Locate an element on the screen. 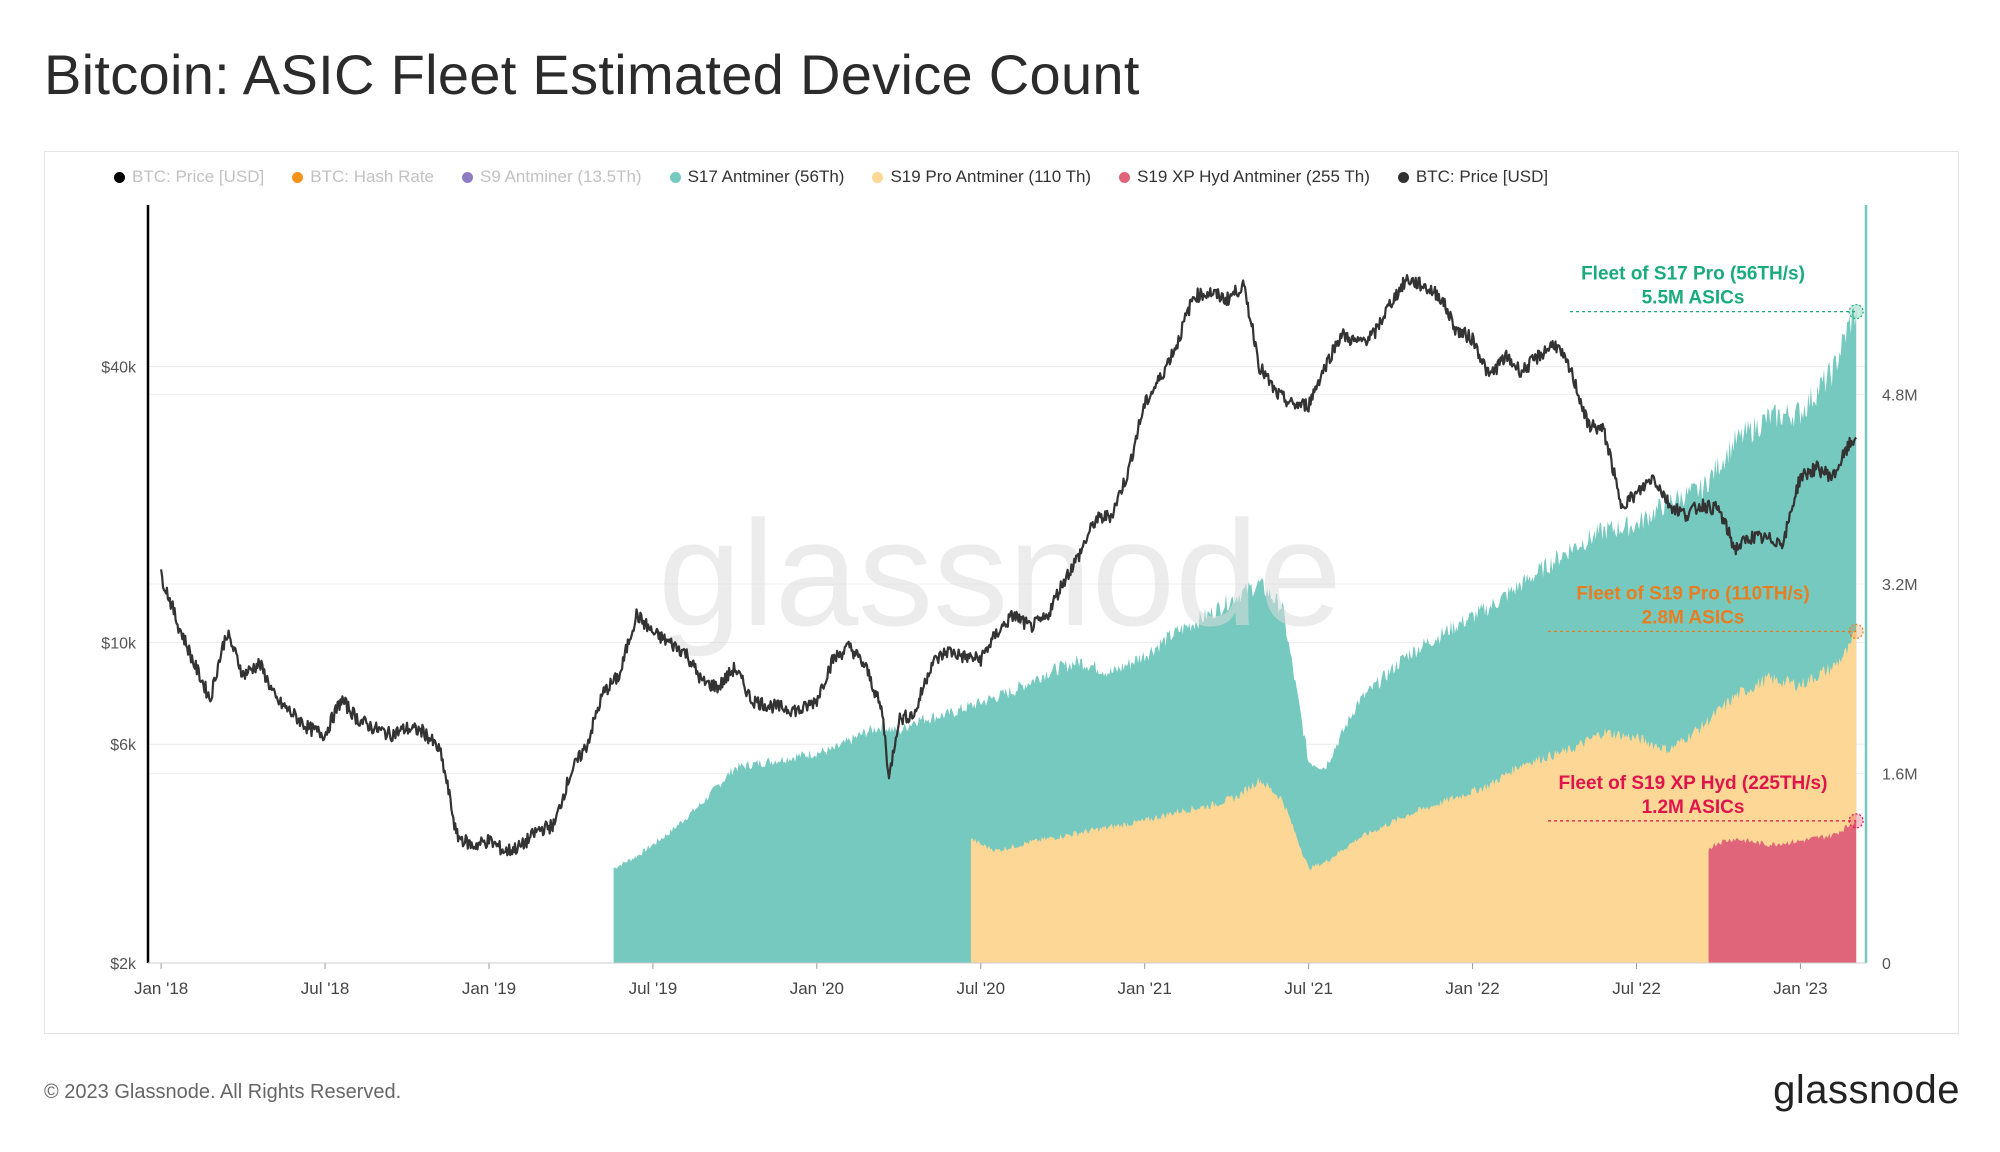  x-tick-label: Jan '20 is located at coordinates (817, 988).